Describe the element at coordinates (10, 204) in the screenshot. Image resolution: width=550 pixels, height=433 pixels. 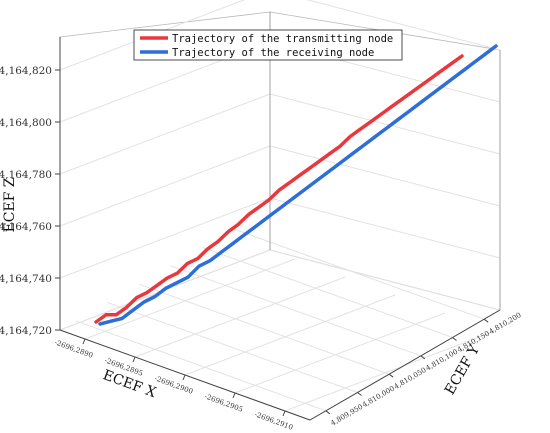
I see `z-axis-title: ECEF Z` at that location.